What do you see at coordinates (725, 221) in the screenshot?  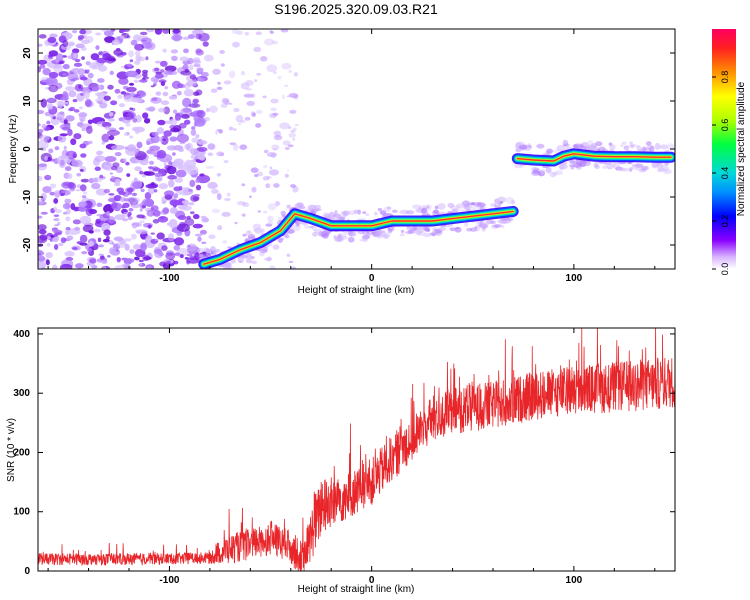 I see `colorbar-tick-label: 0.2` at bounding box center [725, 221].